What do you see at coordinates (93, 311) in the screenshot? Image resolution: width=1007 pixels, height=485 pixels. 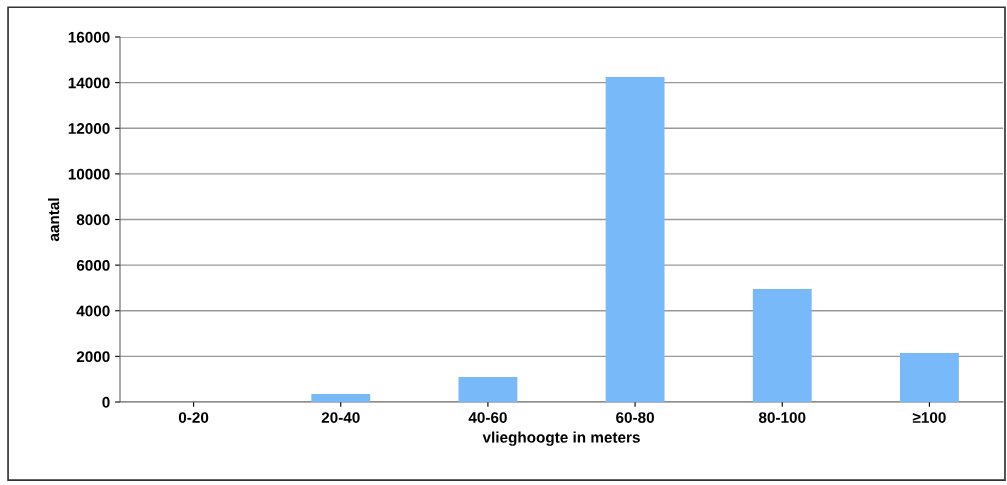 I see `y-tick-label: 4000` at bounding box center [93, 311].